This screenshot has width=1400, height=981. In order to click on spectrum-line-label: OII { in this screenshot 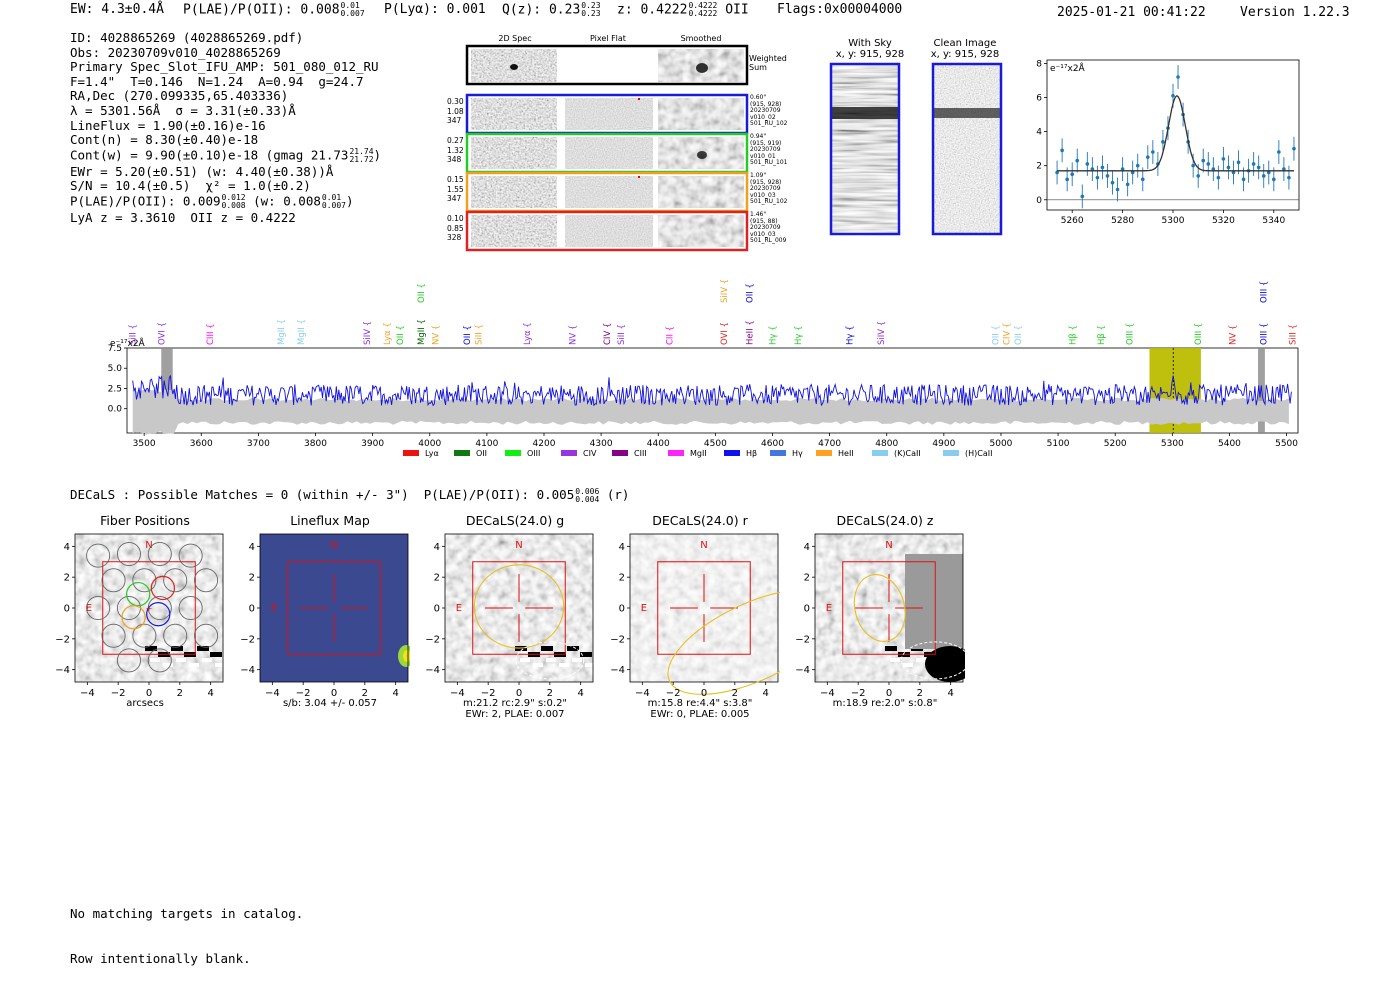, I will do `click(468, 335)`.